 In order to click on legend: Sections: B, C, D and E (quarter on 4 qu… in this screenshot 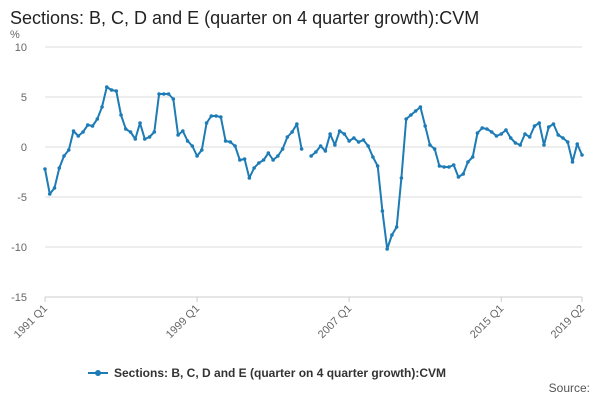, I will do `click(267, 373)`.